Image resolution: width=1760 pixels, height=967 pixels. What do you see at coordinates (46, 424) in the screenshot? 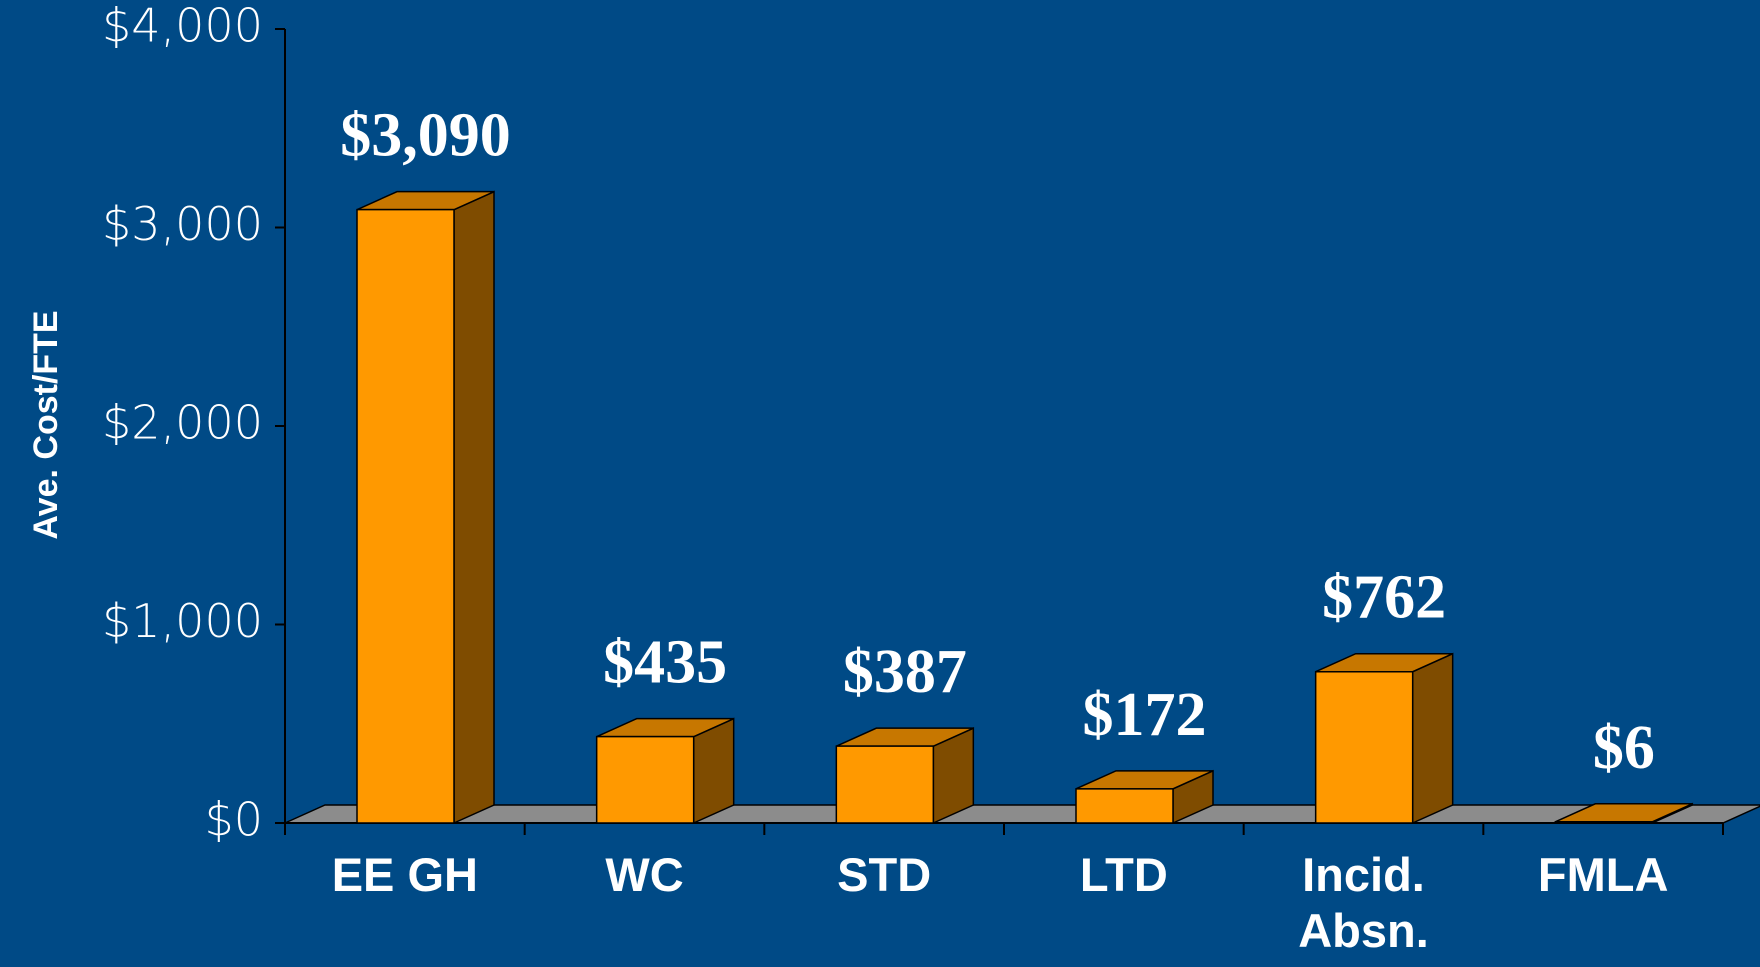
I see `y-axis-label: Ave. Cost/FTE` at bounding box center [46, 424].